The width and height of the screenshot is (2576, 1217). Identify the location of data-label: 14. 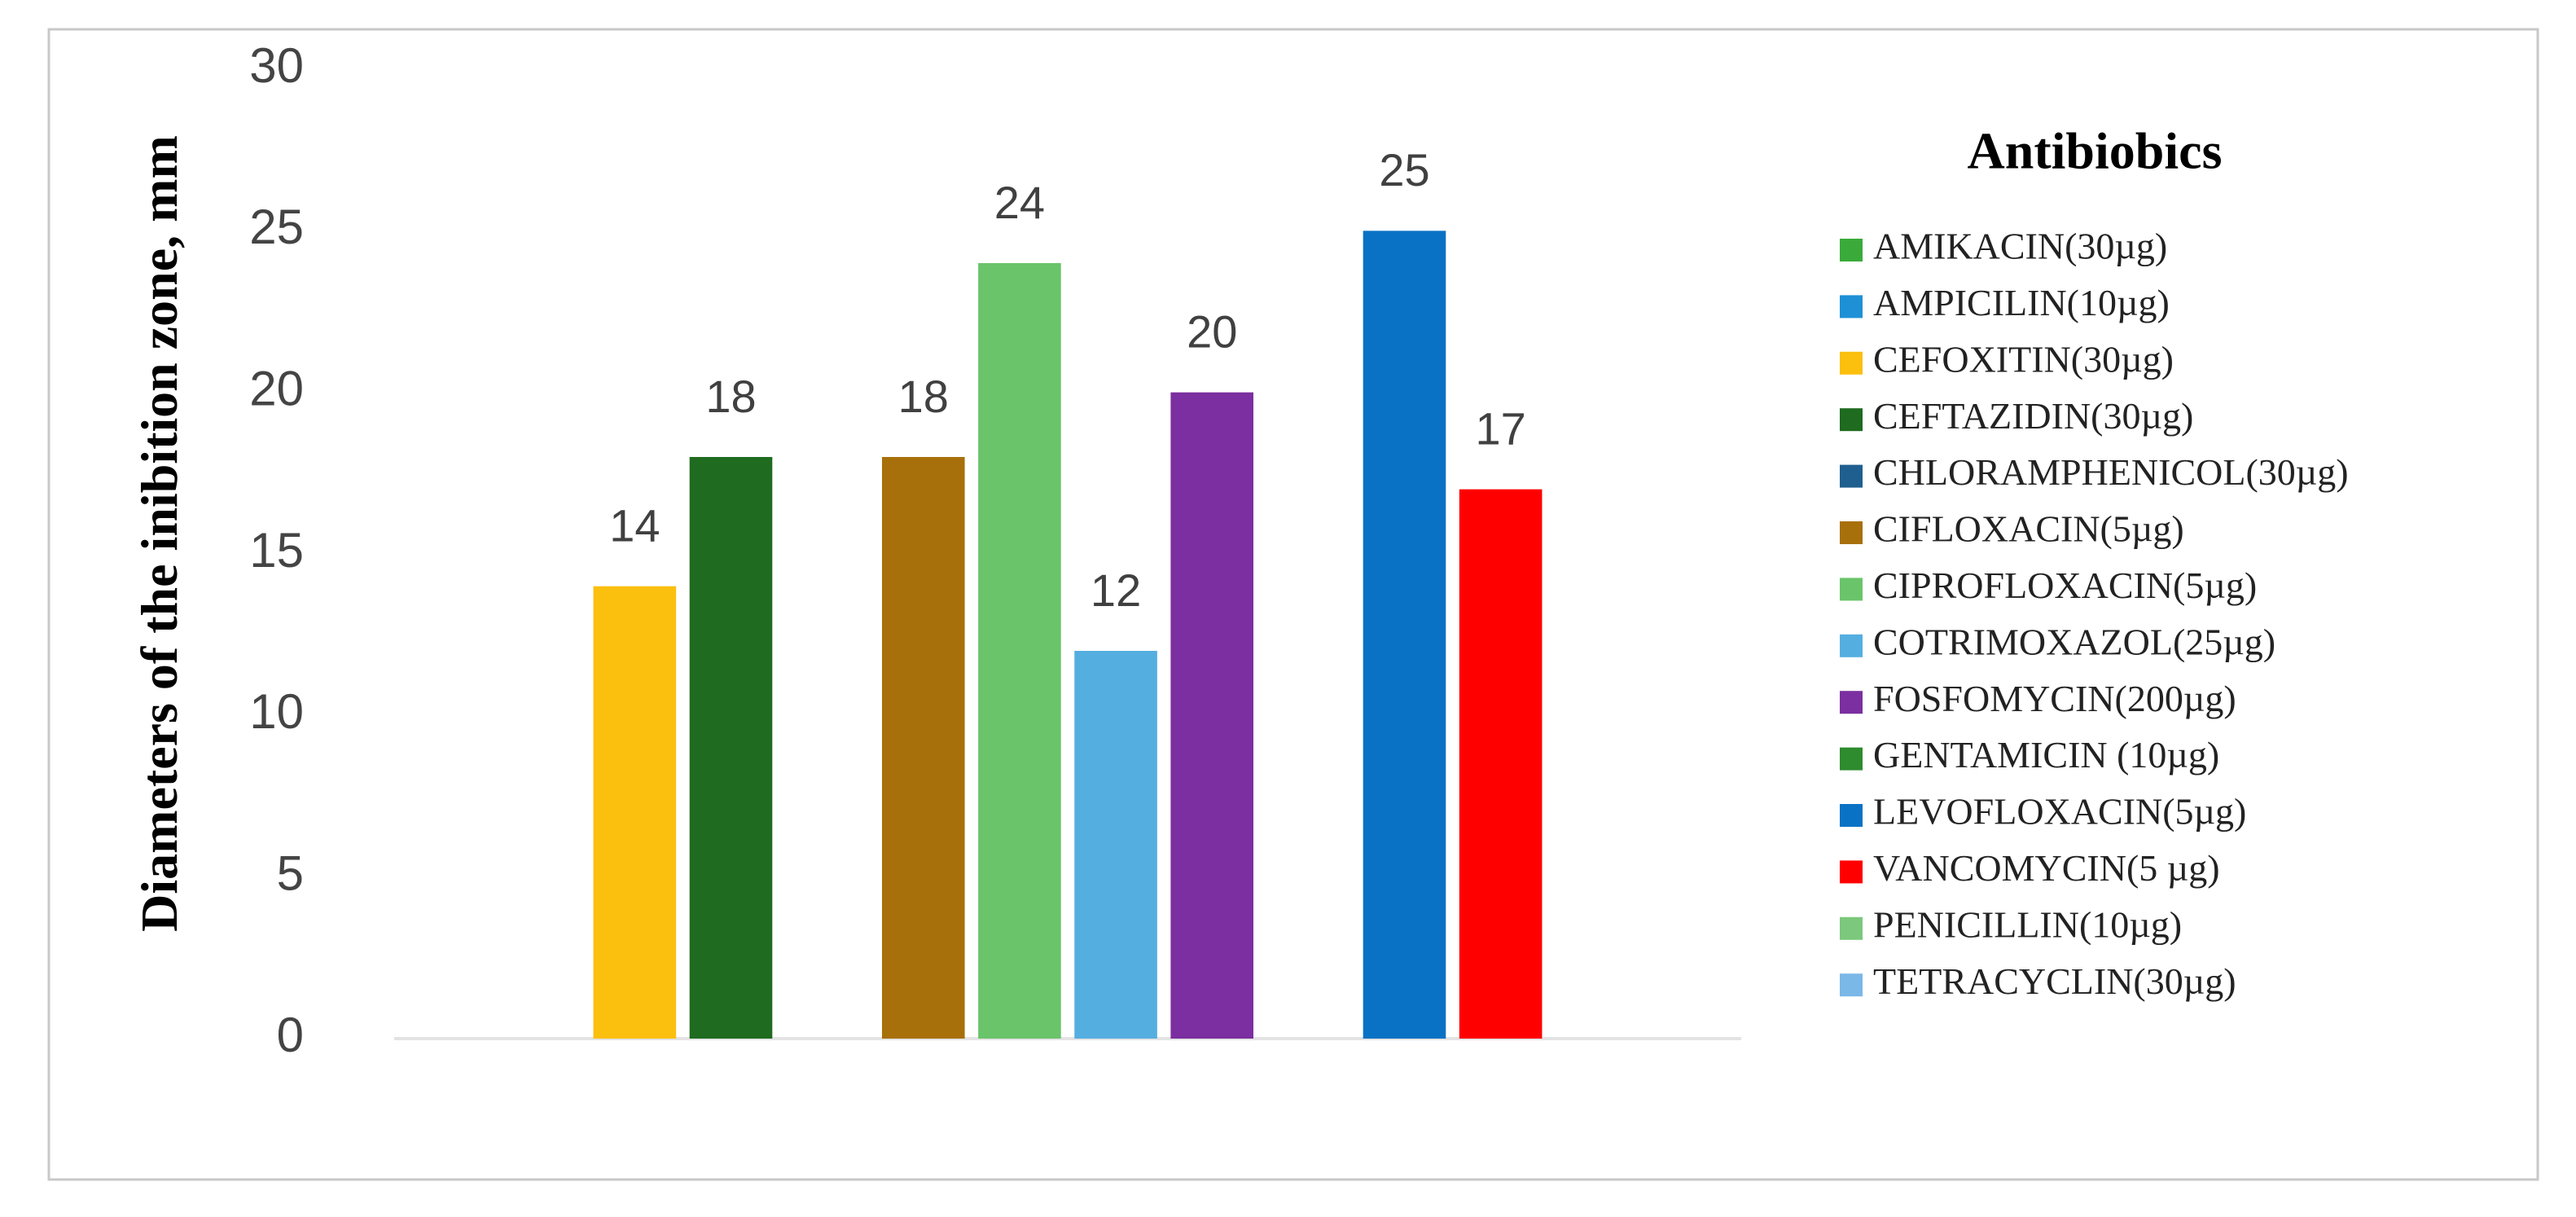
(634, 525).